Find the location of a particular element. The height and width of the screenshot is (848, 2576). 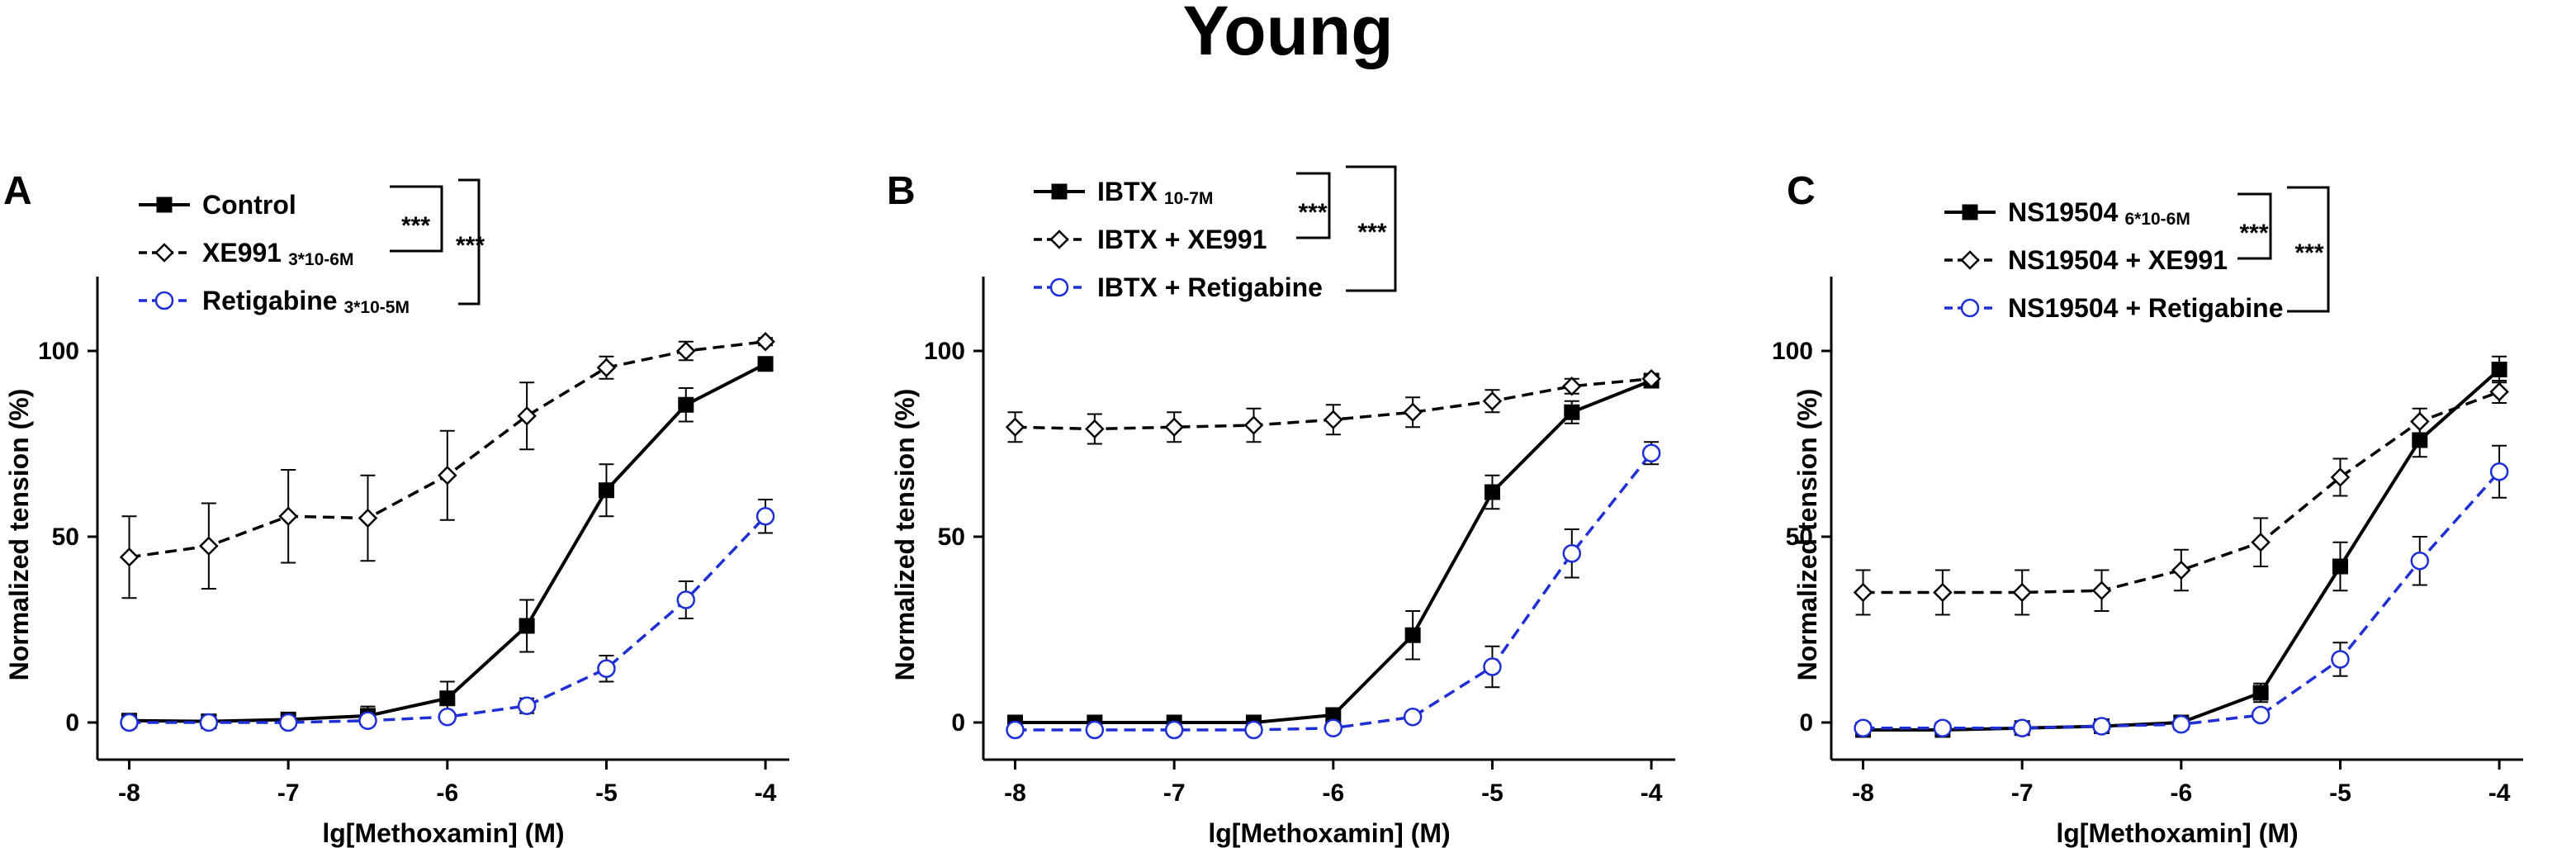

figure-title: Young is located at coordinates (1287, 34).